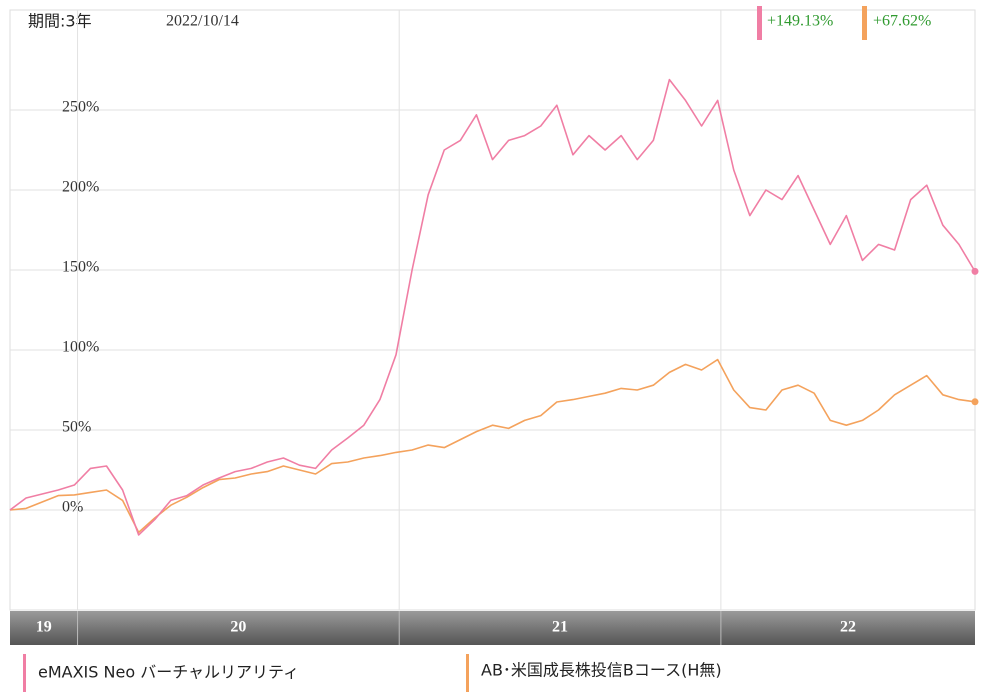  Describe the element at coordinates (601, 670) in the screenshot. I see `legend-label: AB･米国成長株投信Bコース(H無)` at that location.